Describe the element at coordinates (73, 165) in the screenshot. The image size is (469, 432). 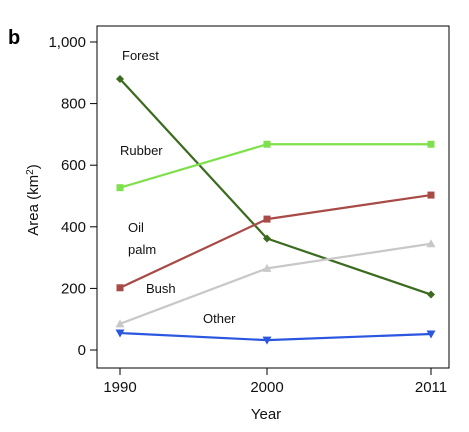
I see `y-tick-label: 600` at that location.